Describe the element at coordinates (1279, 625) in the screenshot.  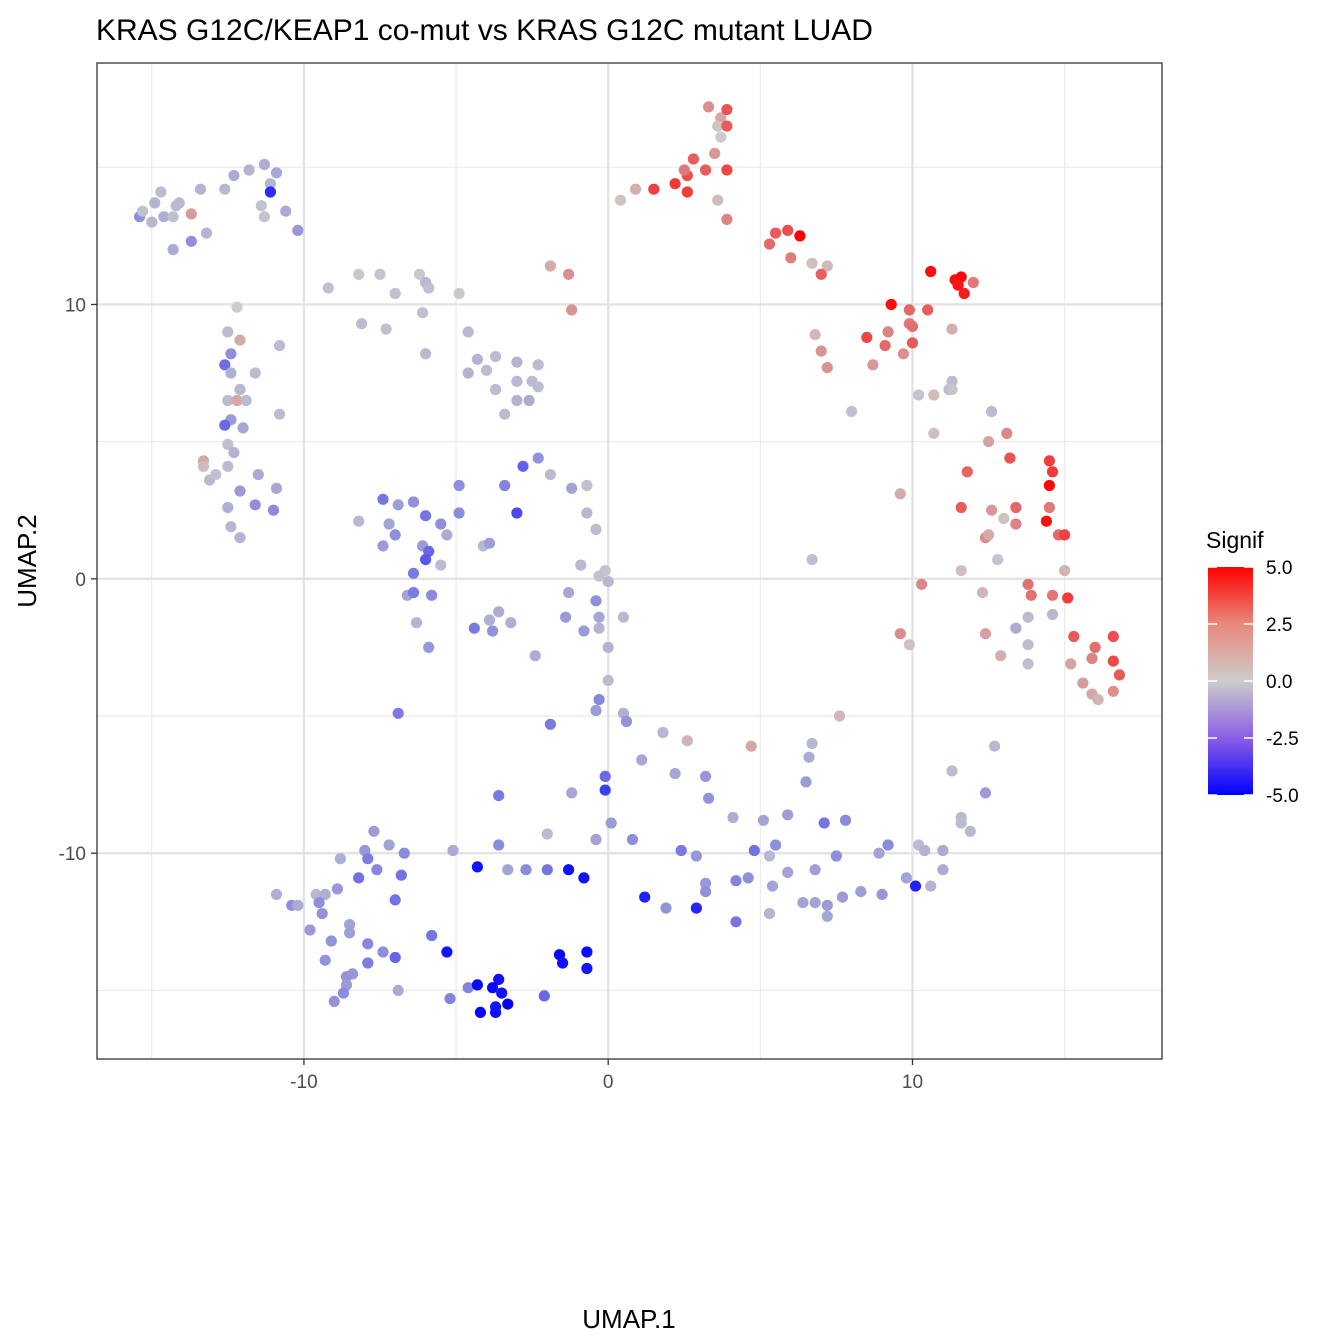
I see `legend-tick-label: 2.5` at that location.